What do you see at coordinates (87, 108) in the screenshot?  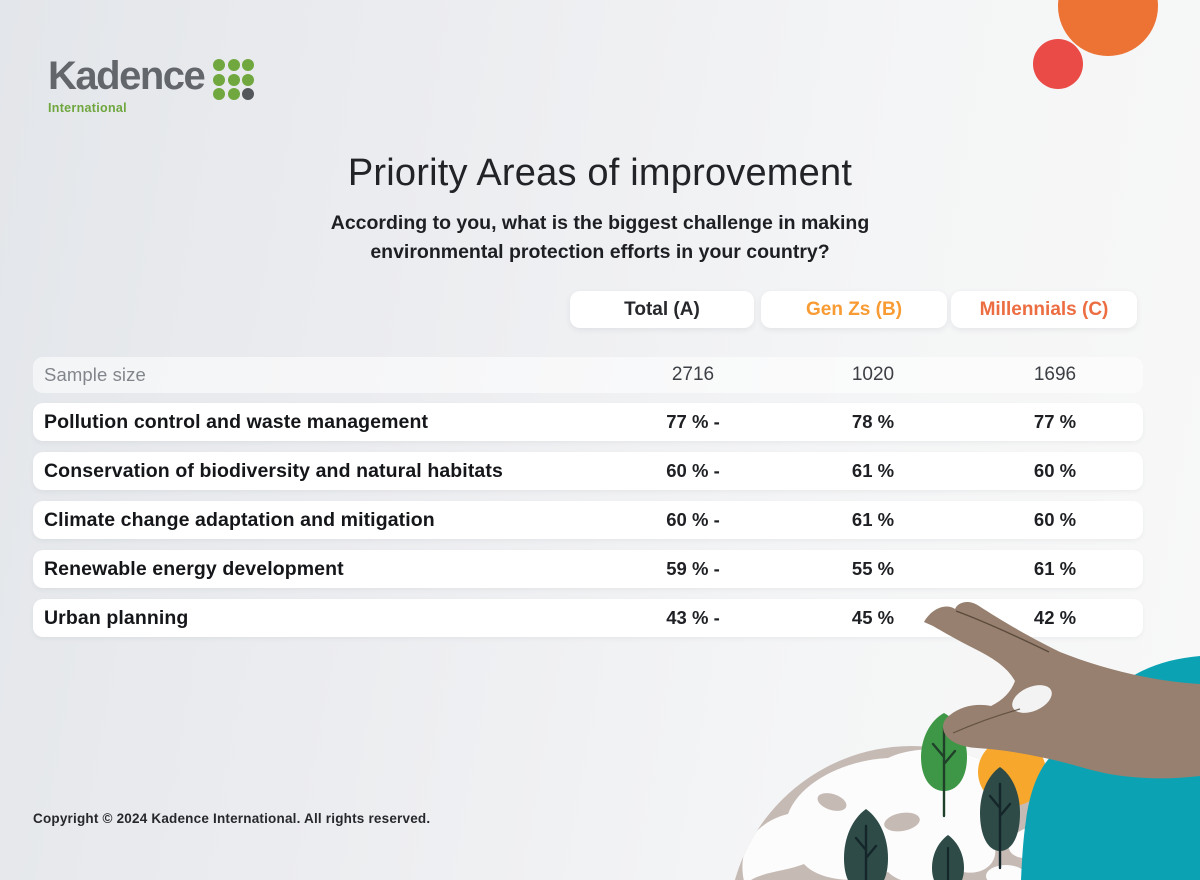 I see `logo-tagline: International` at bounding box center [87, 108].